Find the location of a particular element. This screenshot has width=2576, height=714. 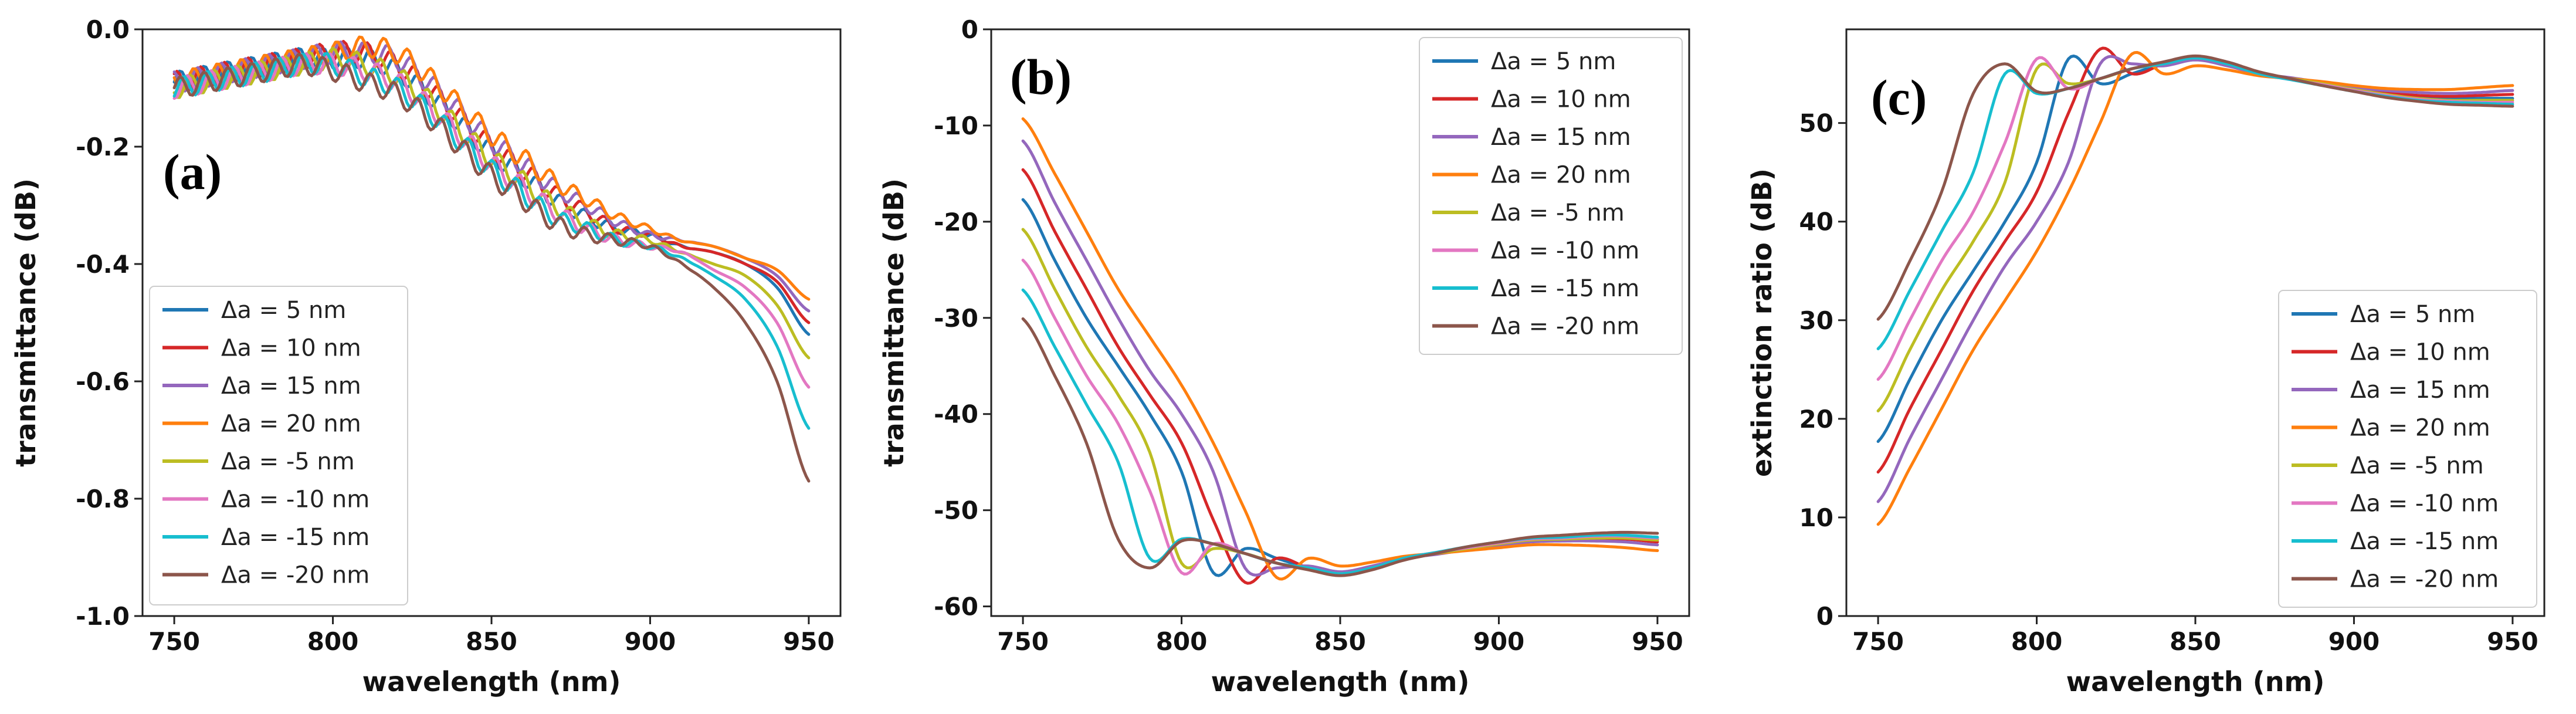

panel-c-legend-label: Δa = 10 nm is located at coordinates (2420, 352).